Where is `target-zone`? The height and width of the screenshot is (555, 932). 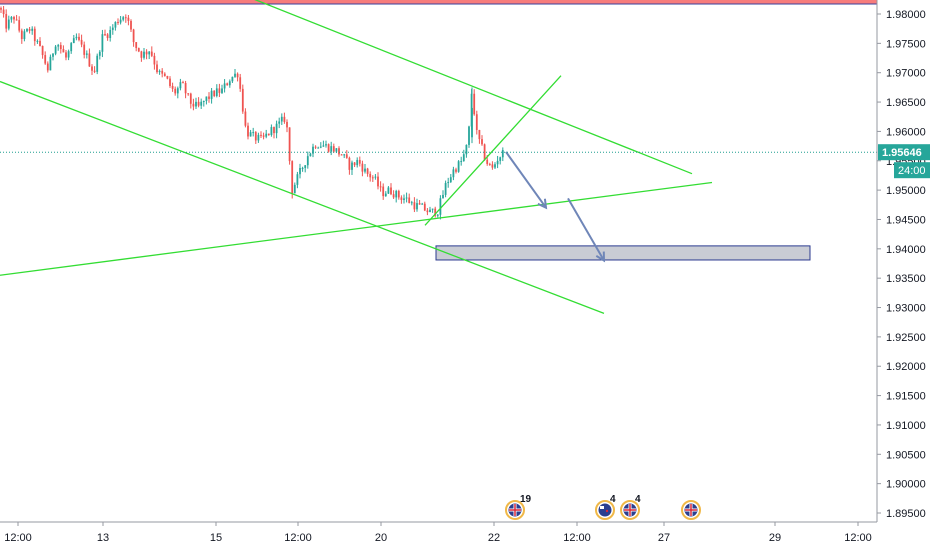 target-zone is located at coordinates (623, 253).